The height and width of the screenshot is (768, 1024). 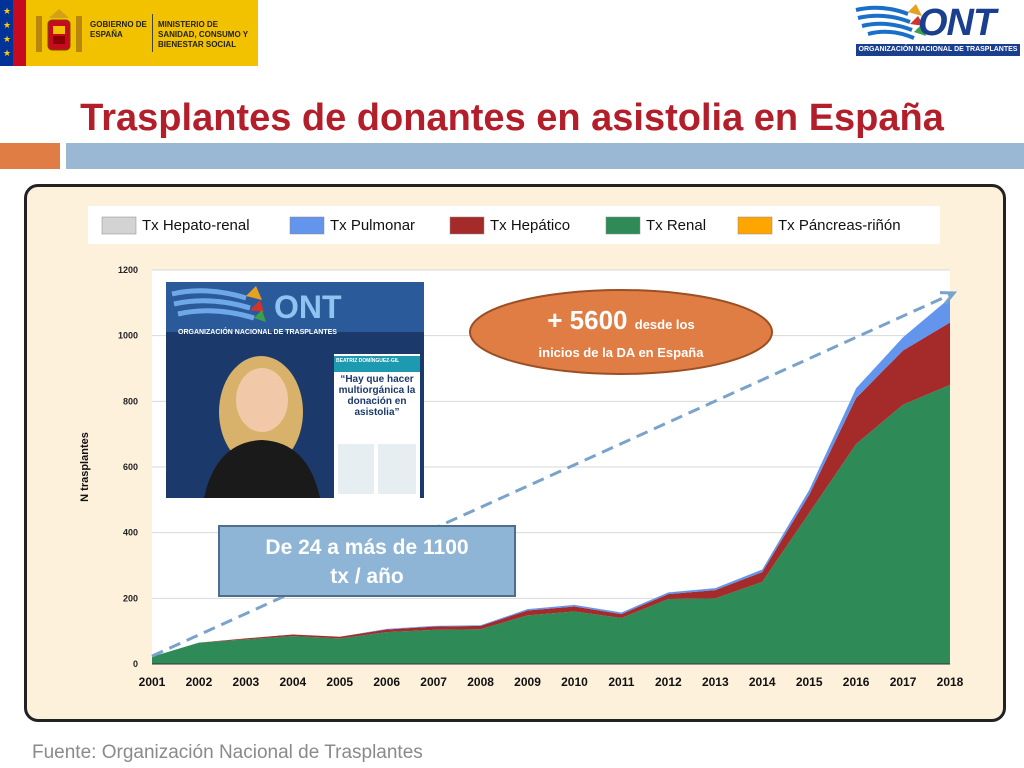 What do you see at coordinates (19, 33) in the screenshot?
I see `spain-flag-stripe` at bounding box center [19, 33].